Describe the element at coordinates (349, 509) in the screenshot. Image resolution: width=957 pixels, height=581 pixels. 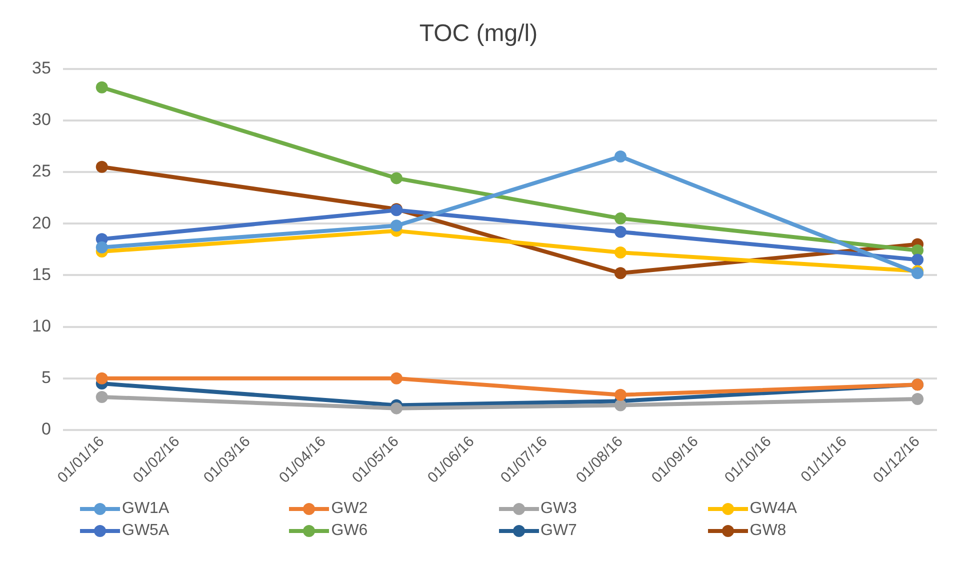
I see `legend-label: GW2` at that location.